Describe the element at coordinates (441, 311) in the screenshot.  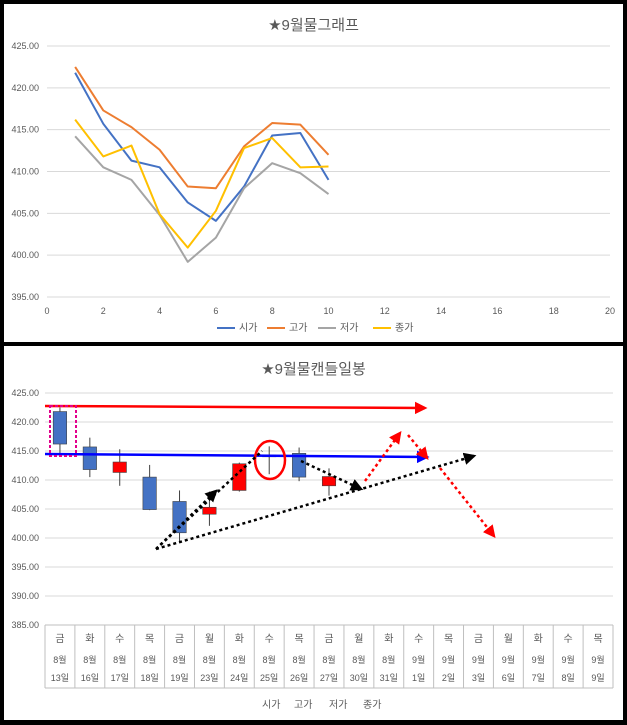
I see `x-tick-label: 14` at that location.